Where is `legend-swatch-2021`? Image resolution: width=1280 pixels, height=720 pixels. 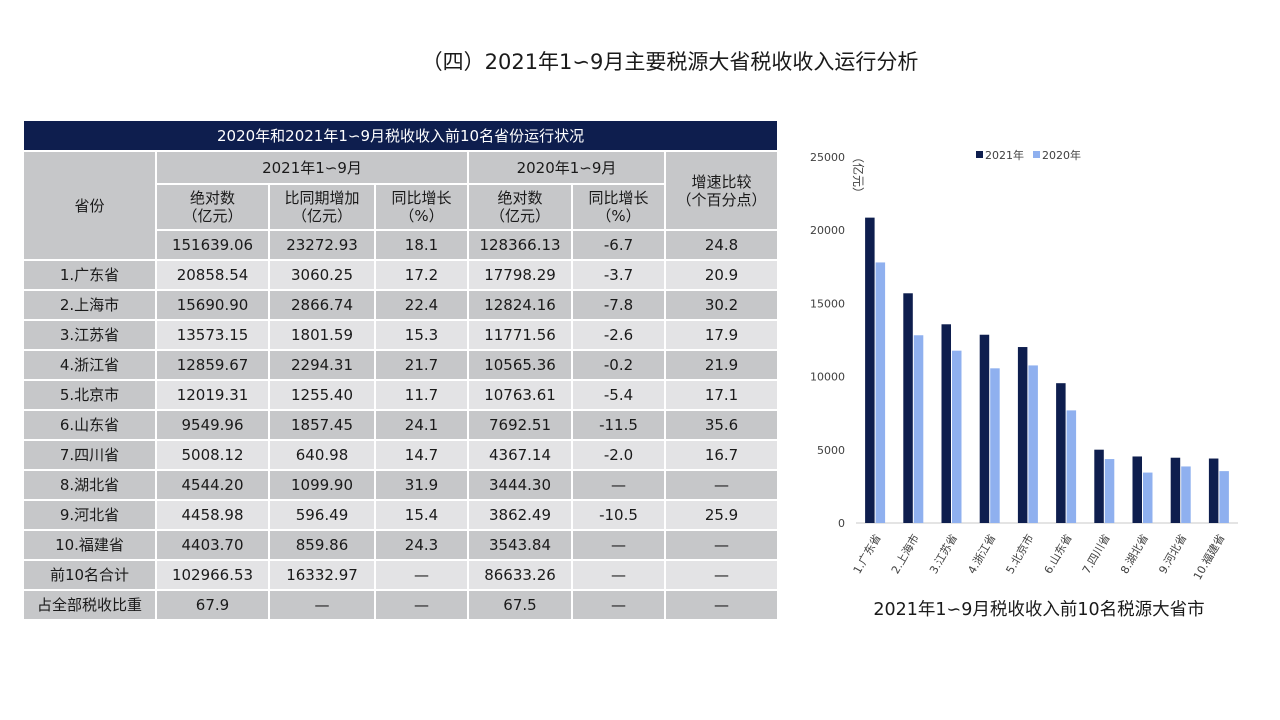
legend-swatch-2021 is located at coordinates (979, 154).